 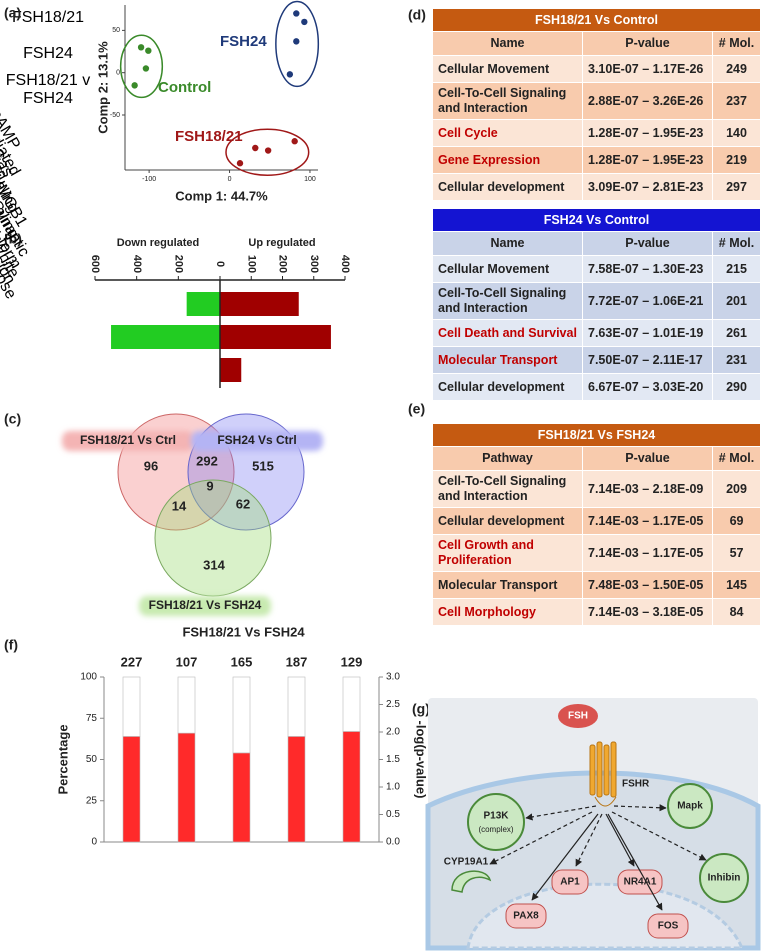 I want to click on venn-set-label: FSH18/21 Vs Ctrl, so click(x=128, y=440).